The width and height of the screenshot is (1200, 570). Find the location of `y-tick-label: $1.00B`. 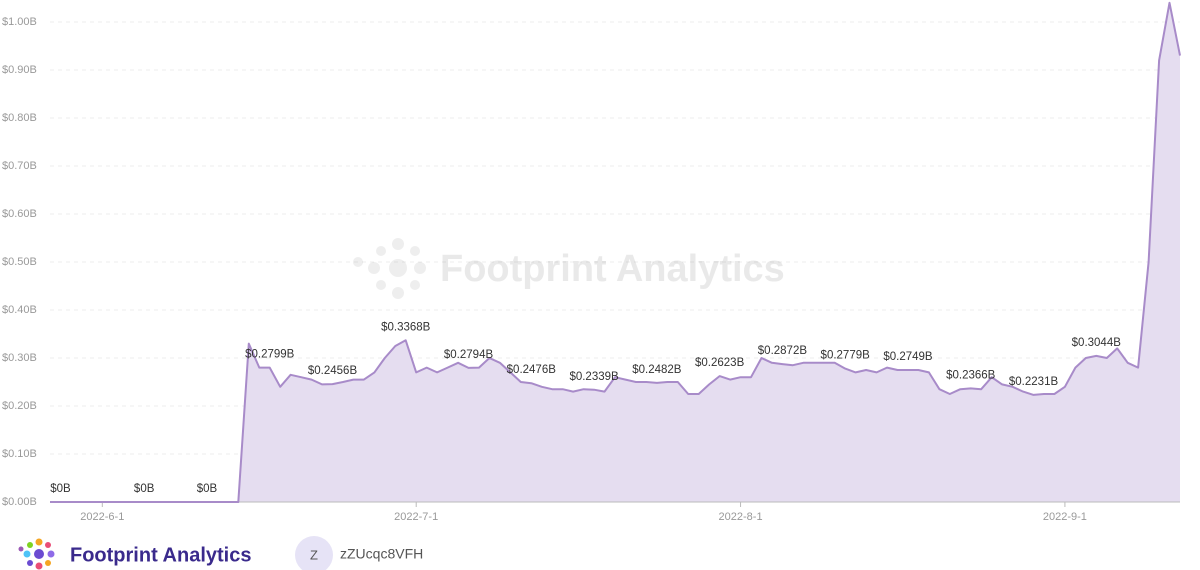

y-tick-label: $1.00B is located at coordinates (19, 22).